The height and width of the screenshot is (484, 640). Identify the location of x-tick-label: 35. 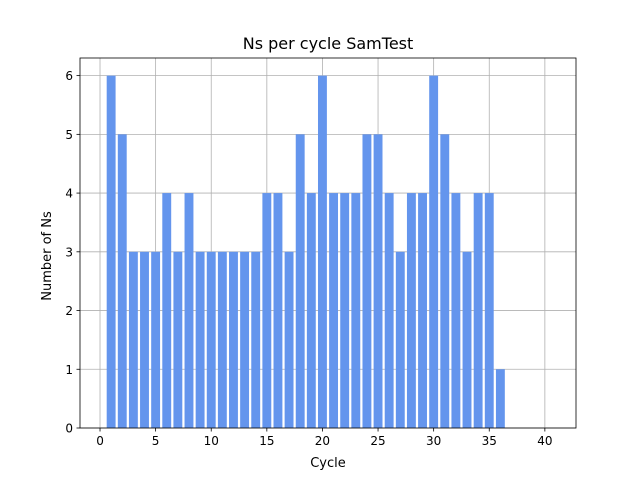
(489, 441).